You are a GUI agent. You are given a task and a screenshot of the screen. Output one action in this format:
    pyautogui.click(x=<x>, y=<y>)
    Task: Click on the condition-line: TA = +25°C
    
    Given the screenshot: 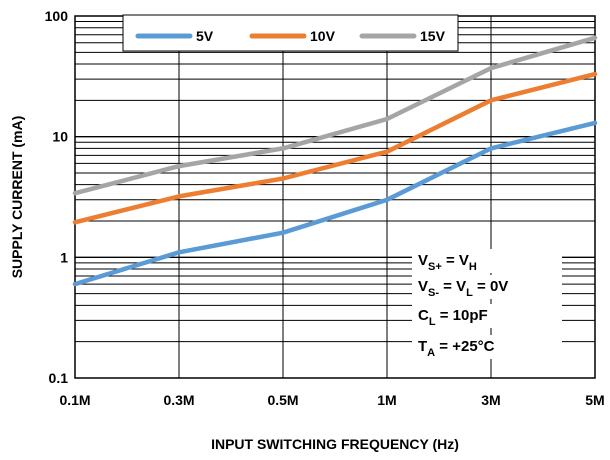 What is the action you would take?
    pyautogui.click(x=456, y=348)
    